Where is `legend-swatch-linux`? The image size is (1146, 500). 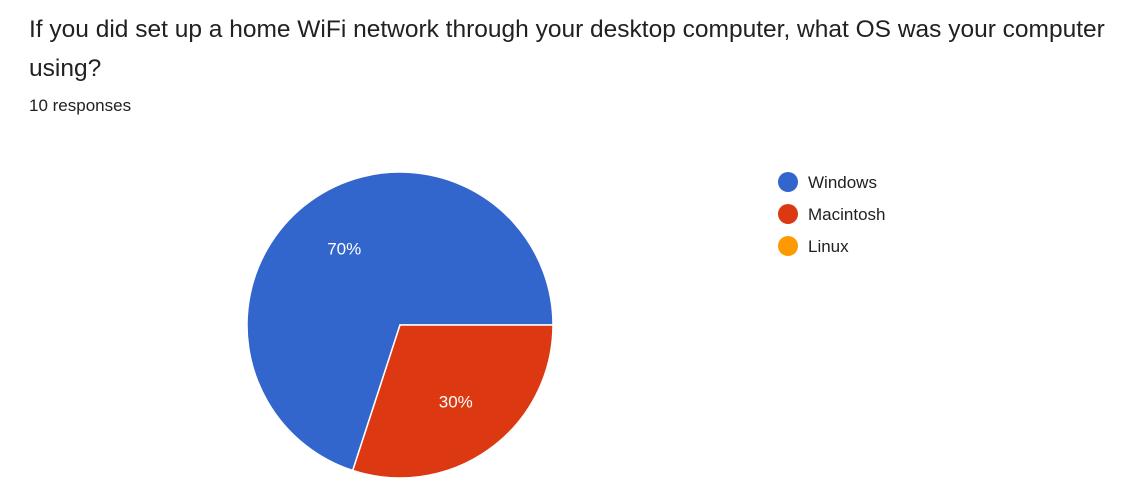 legend-swatch-linux is located at coordinates (788, 246).